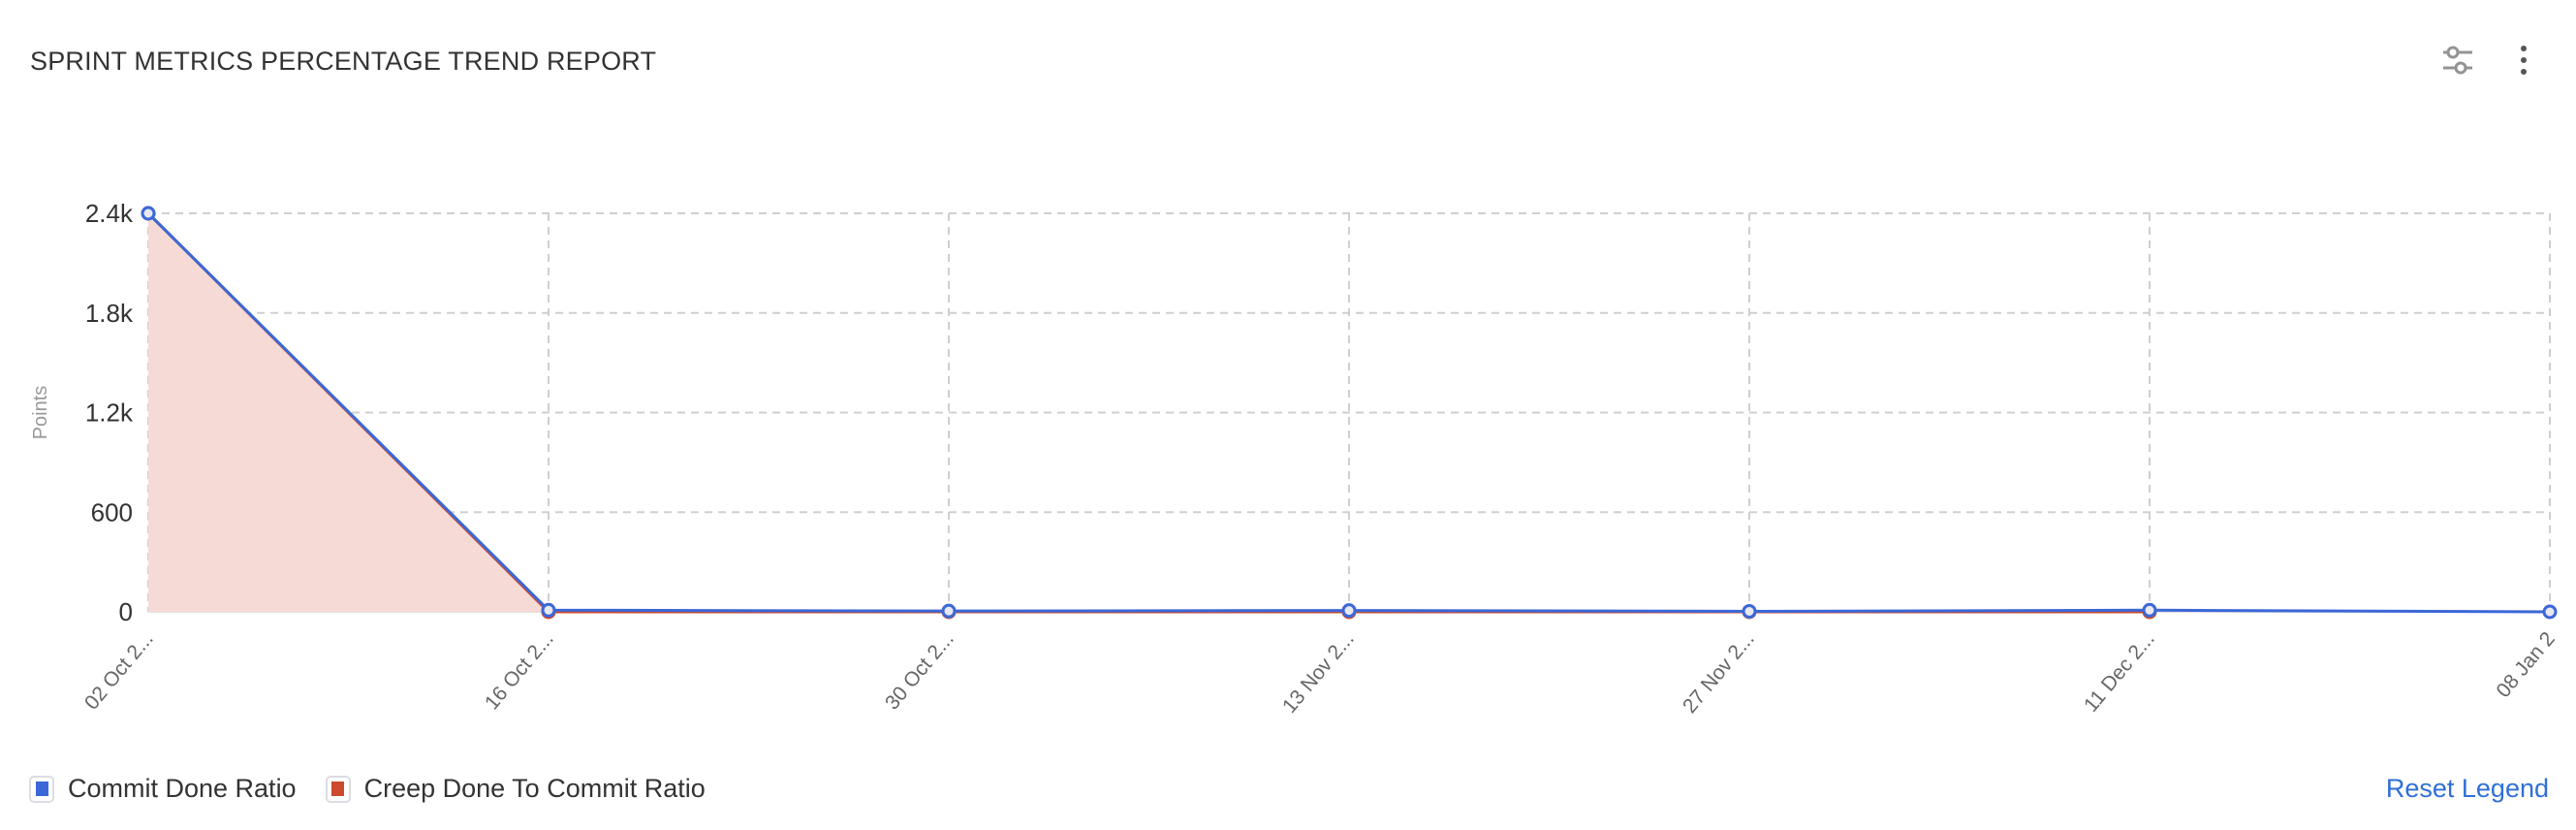 This screenshot has width=2576, height=830. I want to click on legend-item-commit-done-ratio: Commit Done Ratio, so click(163, 789).